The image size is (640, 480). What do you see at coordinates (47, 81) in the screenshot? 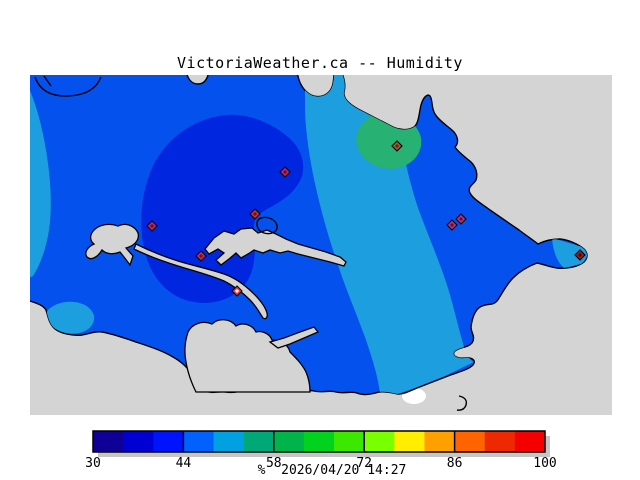
I see `topleft-coast-tick` at bounding box center [47, 81].